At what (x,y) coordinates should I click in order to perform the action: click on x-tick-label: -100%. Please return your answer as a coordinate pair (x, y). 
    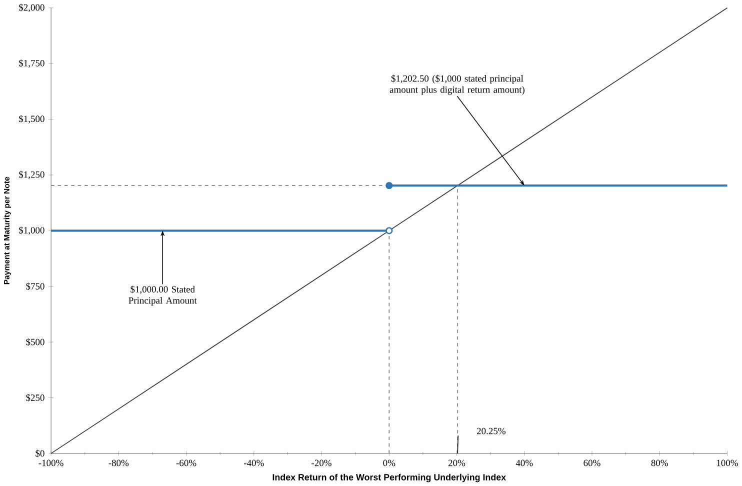
    Looking at the image, I should click on (51, 463).